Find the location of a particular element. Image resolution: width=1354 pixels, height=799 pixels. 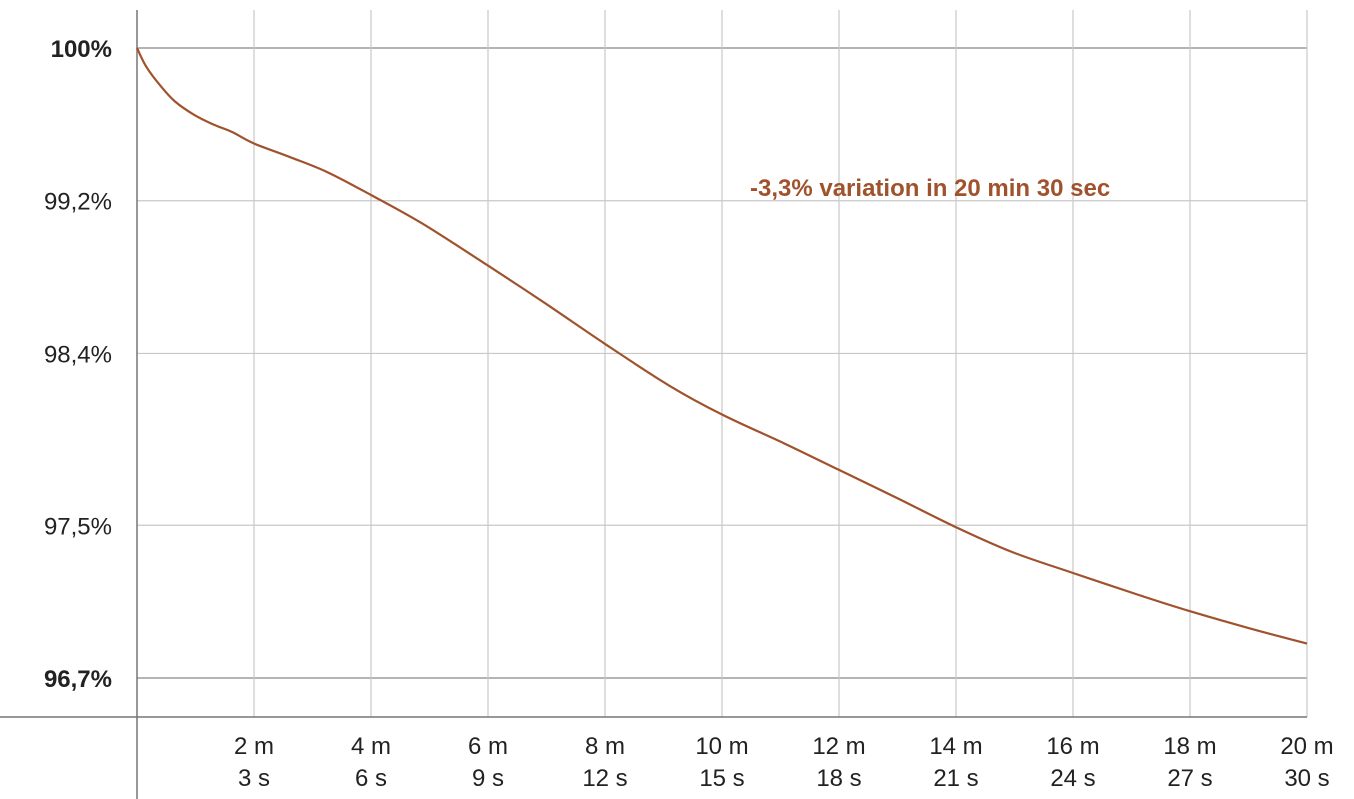

y-tick-label: 97,5% is located at coordinates (78, 526).